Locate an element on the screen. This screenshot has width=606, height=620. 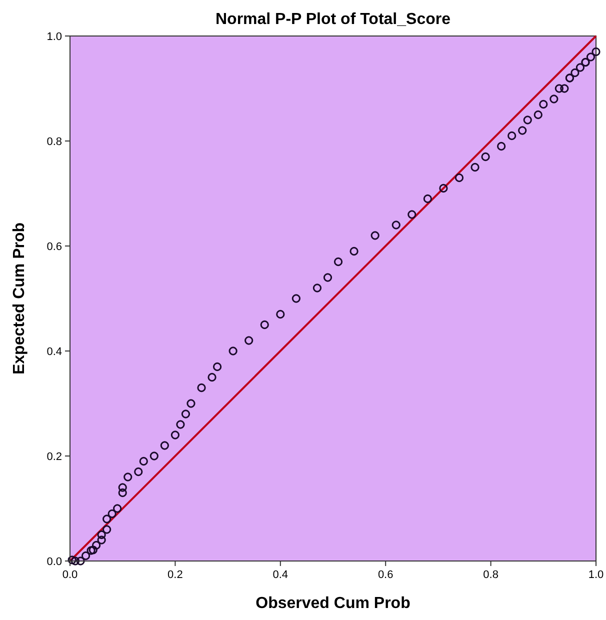
x-tick-label: 0.2 is located at coordinates (175, 575).